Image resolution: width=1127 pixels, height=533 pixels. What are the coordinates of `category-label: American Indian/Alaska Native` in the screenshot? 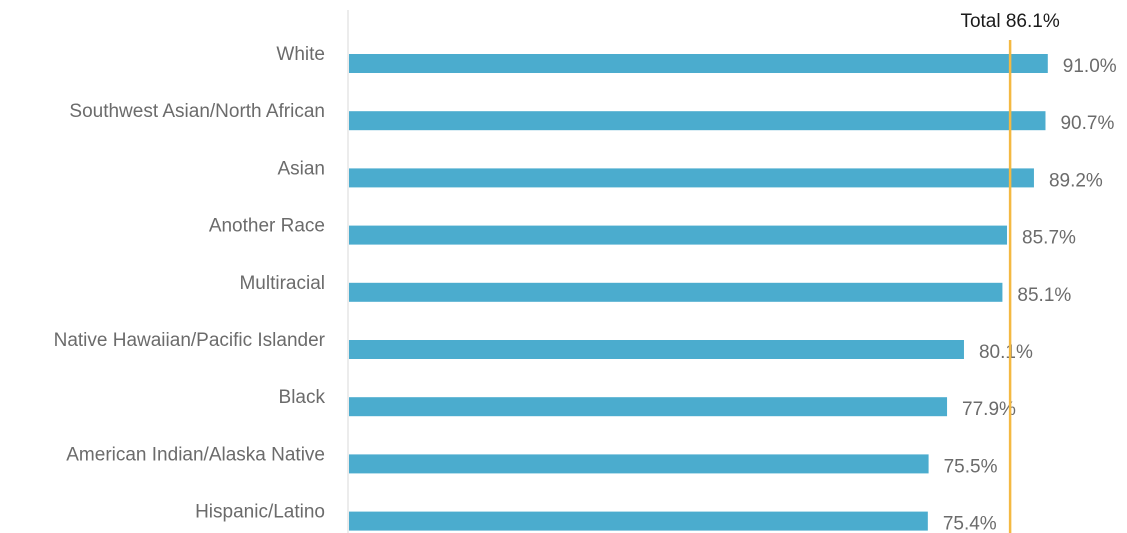 It's located at (195, 454).